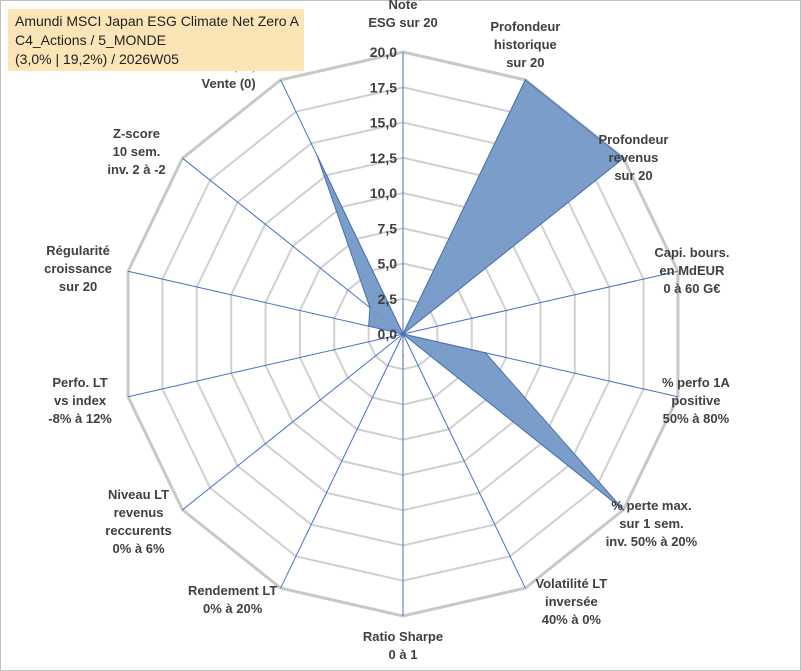 This screenshot has height=671, width=801. What do you see at coordinates (136, 133) in the screenshot?
I see `axis-label-line: Z-score` at bounding box center [136, 133].